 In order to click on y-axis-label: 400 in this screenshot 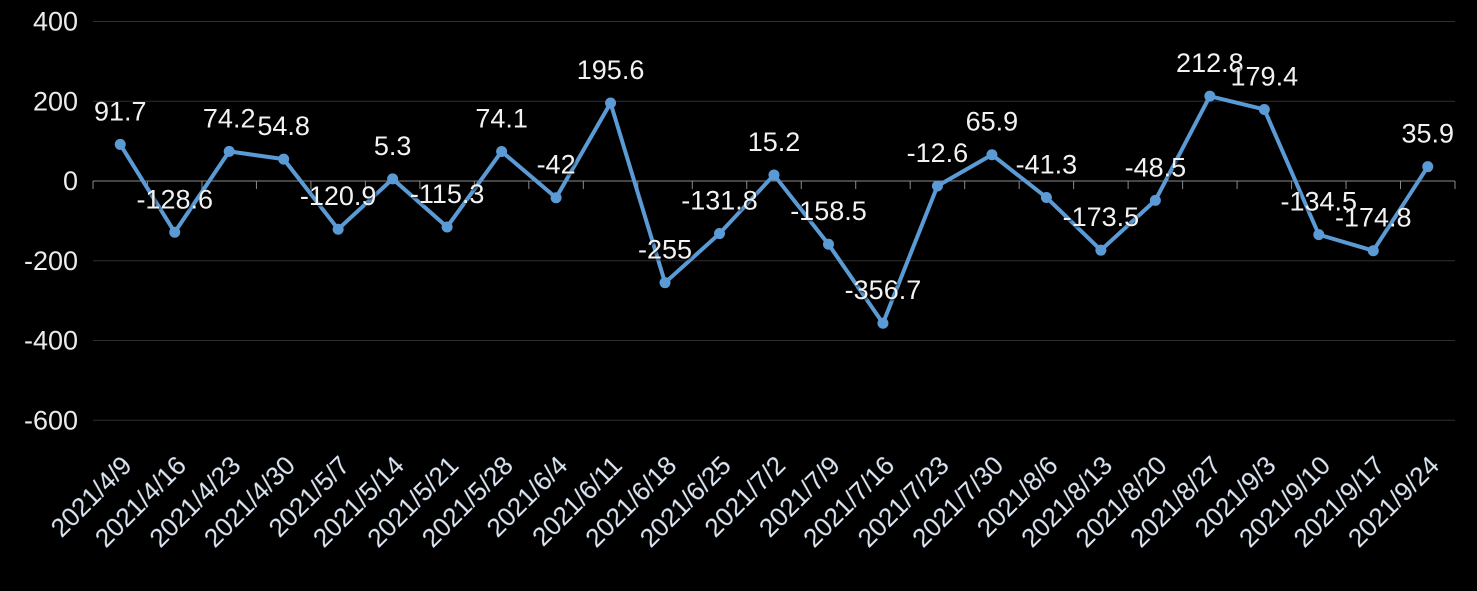, I will do `click(55, 22)`.